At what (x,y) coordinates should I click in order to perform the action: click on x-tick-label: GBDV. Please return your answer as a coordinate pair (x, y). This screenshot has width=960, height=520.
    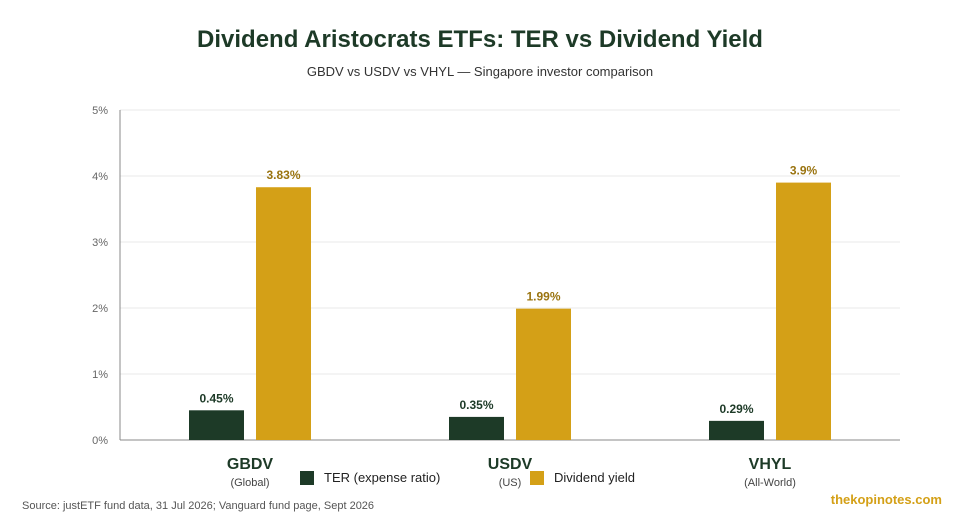
    Looking at the image, I should click on (250, 464).